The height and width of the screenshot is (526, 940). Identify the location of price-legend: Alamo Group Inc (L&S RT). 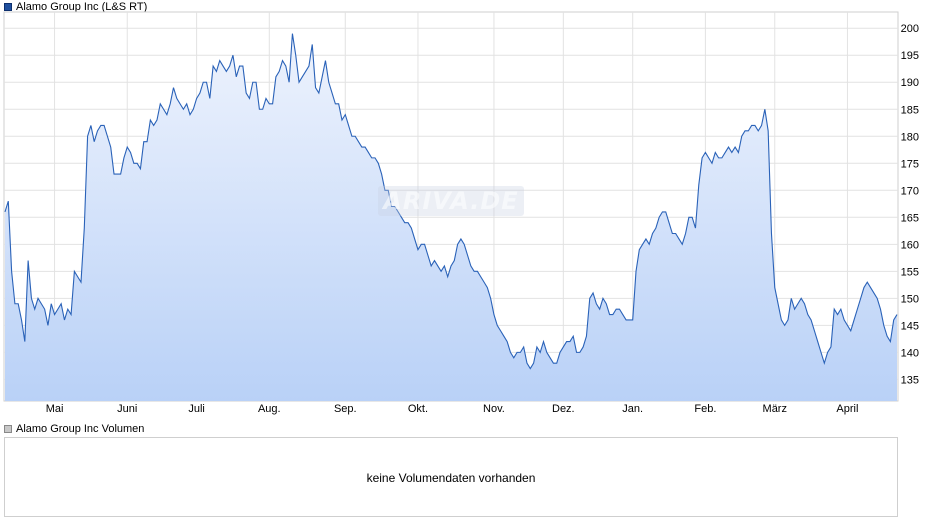
(75, 7).